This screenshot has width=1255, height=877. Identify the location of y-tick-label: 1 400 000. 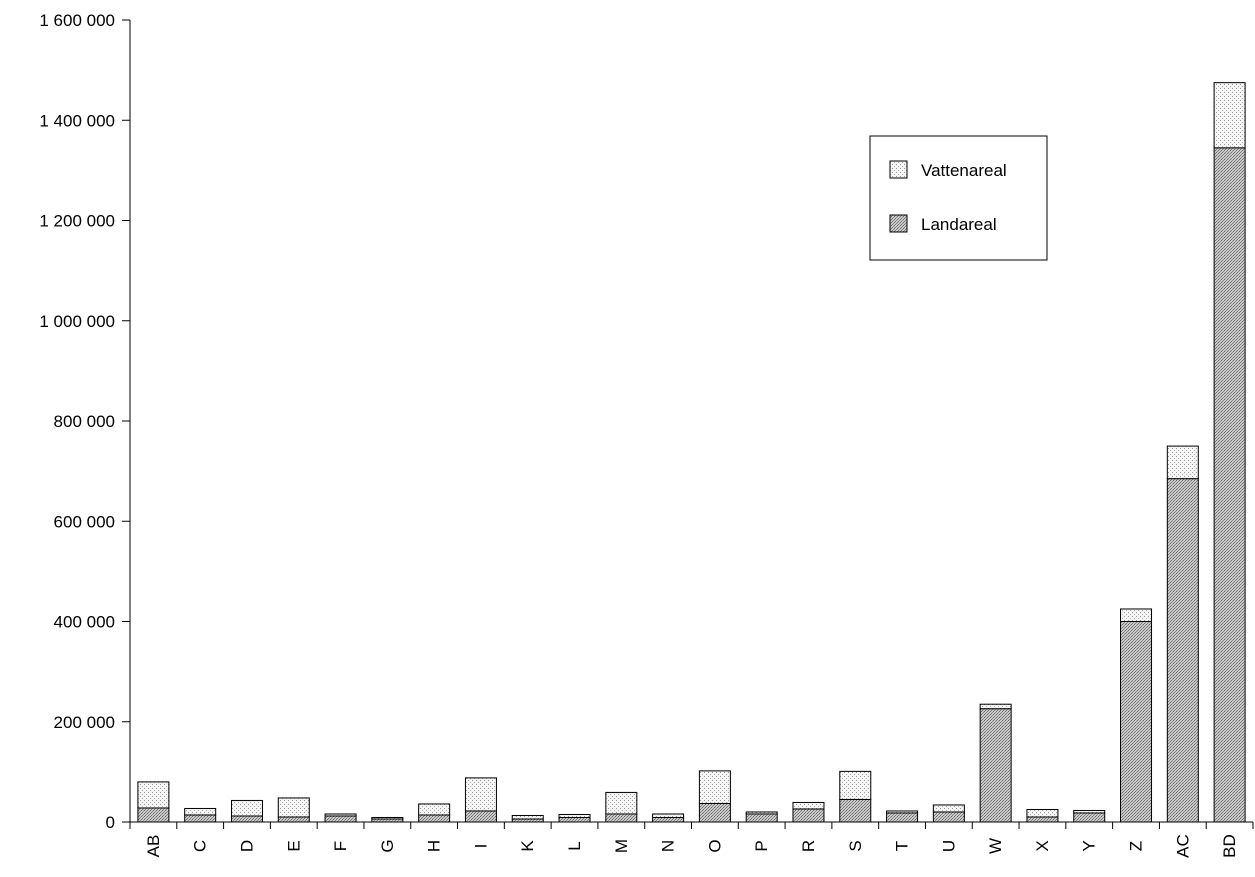
(77, 120).